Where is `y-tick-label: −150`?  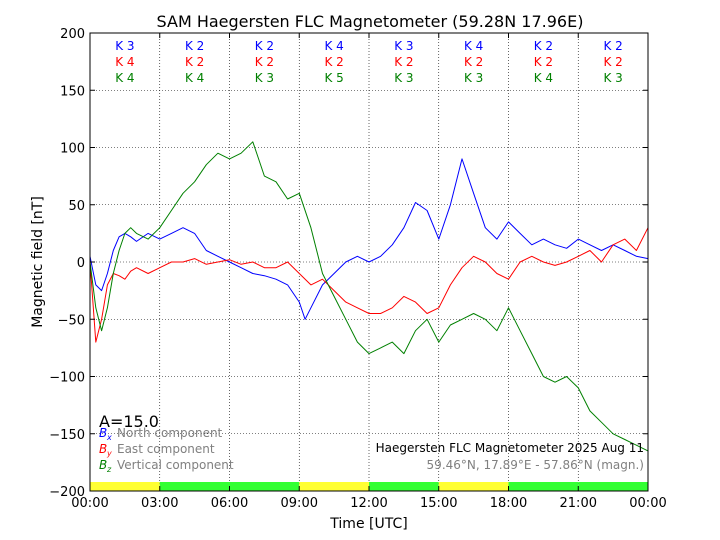
y-tick-label: −150 is located at coordinates (67, 435).